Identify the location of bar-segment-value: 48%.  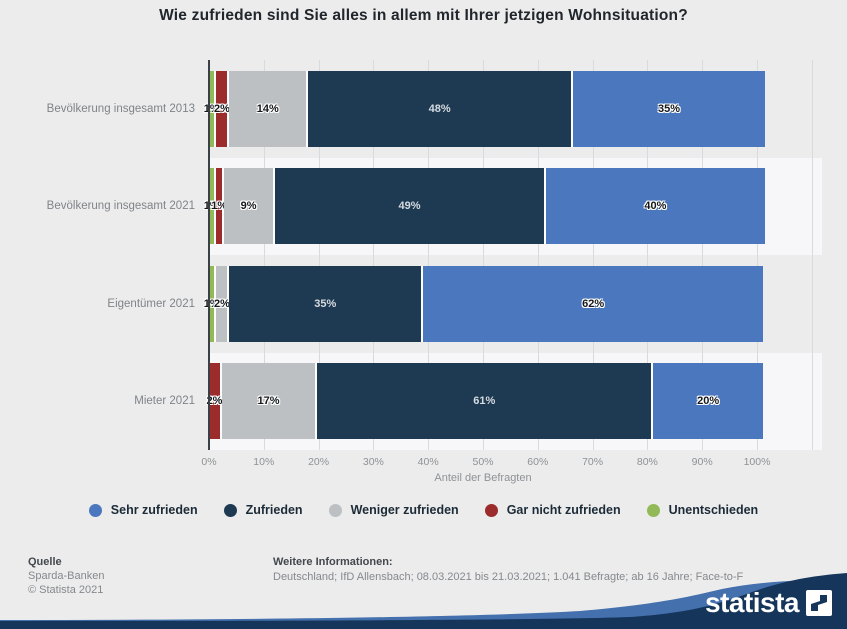
(439, 108).